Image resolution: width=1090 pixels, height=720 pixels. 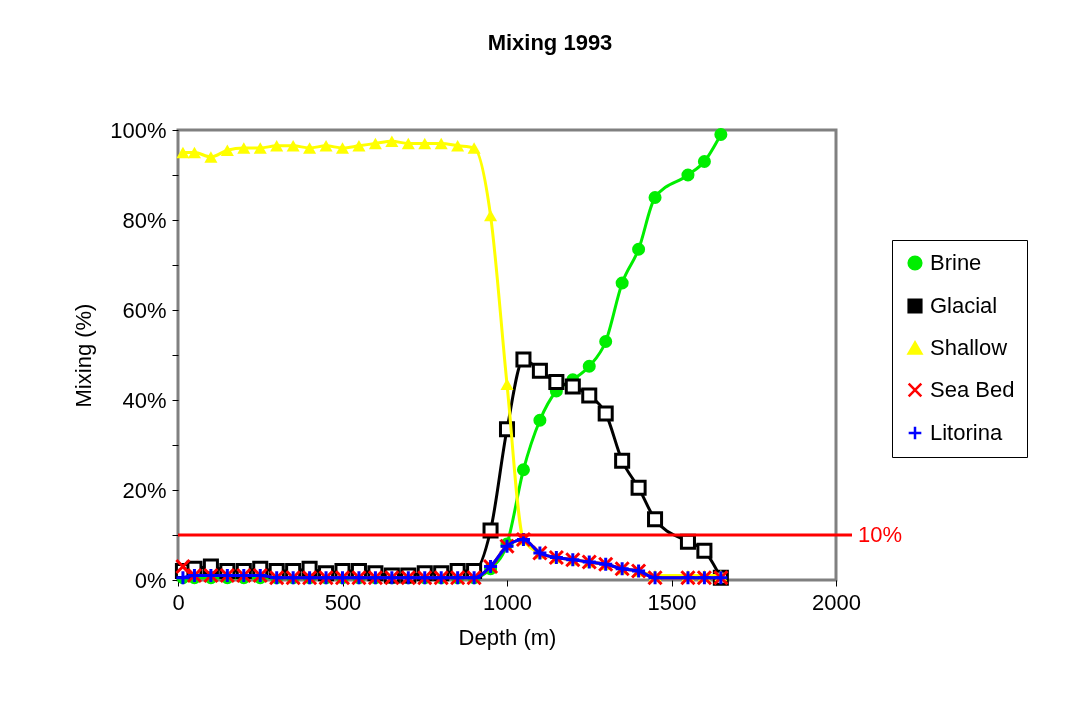 What do you see at coordinates (966, 432) in the screenshot?
I see `legend-label: Litorina` at bounding box center [966, 432].